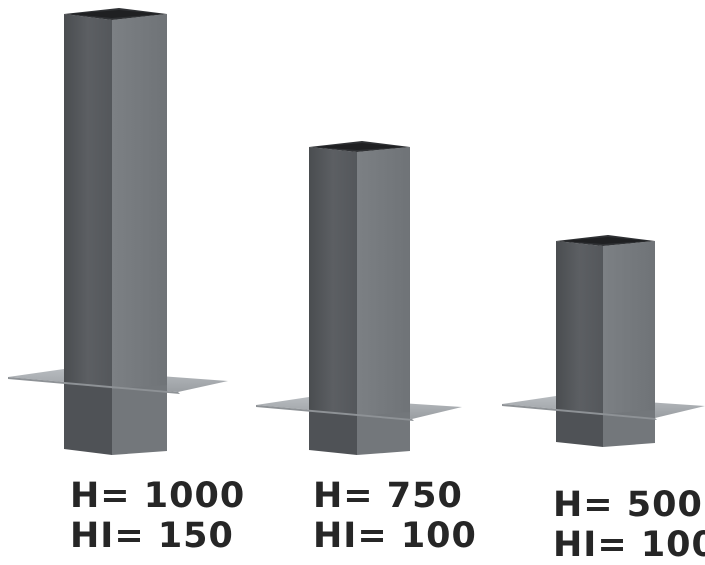  What do you see at coordinates (158, 496) in the screenshot?
I see `height-label: H= 1000` at bounding box center [158, 496].